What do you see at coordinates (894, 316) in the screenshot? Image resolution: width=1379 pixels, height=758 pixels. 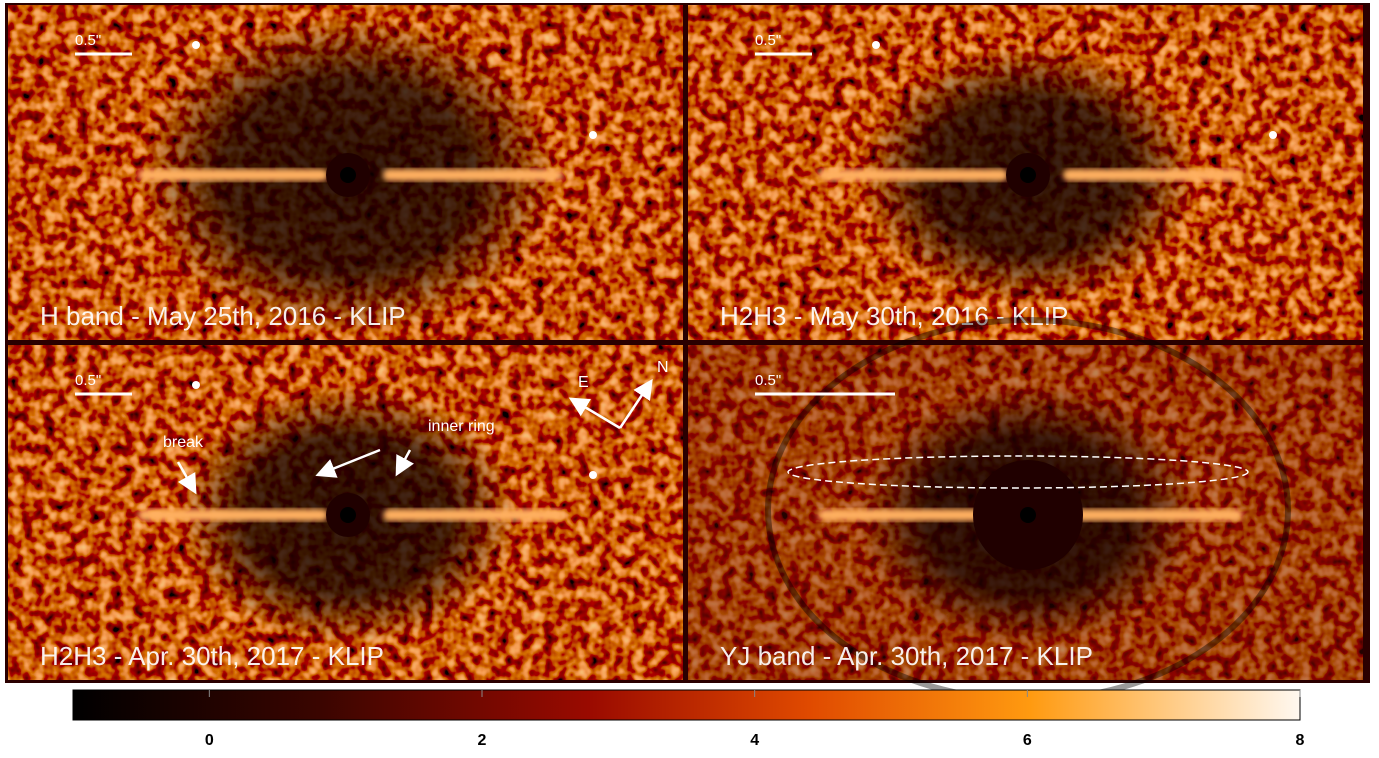 I see `panel-label: H2H3 - May 30th, 2016 - KLIP` at bounding box center [894, 316].